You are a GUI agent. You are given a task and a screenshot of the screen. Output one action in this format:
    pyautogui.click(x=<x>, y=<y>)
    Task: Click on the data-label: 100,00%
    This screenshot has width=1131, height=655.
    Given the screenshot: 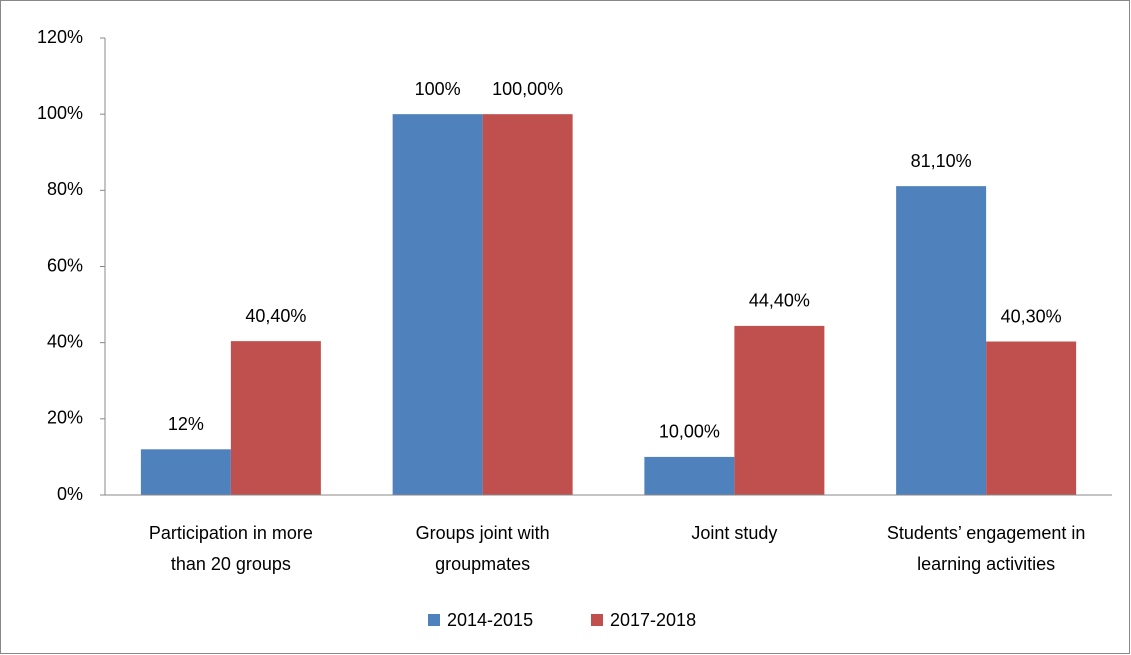 What is the action you would take?
    pyautogui.click(x=527, y=89)
    